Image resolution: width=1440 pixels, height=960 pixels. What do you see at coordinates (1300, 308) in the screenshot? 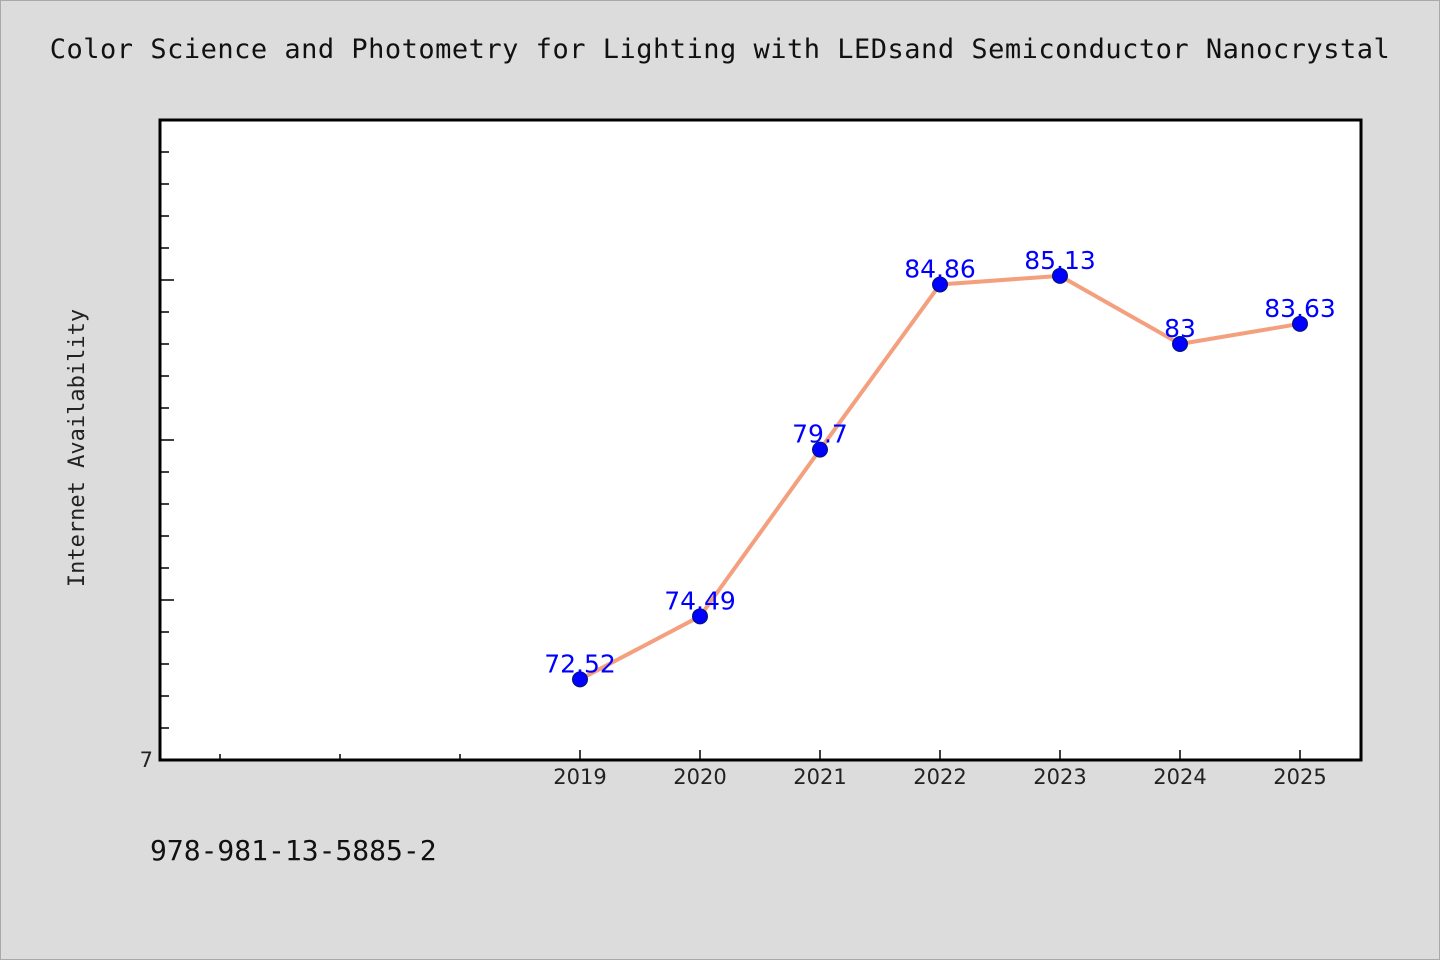
I see `data-label: 83.63` at bounding box center [1300, 308].